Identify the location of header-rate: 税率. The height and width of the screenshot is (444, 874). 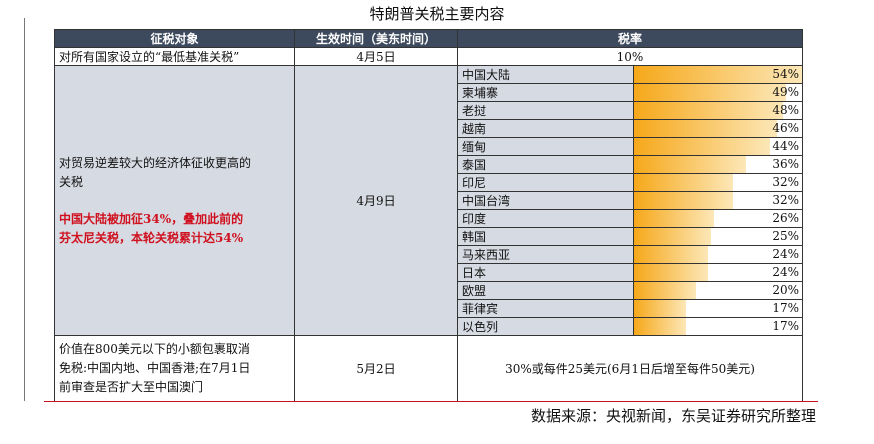
(630, 38).